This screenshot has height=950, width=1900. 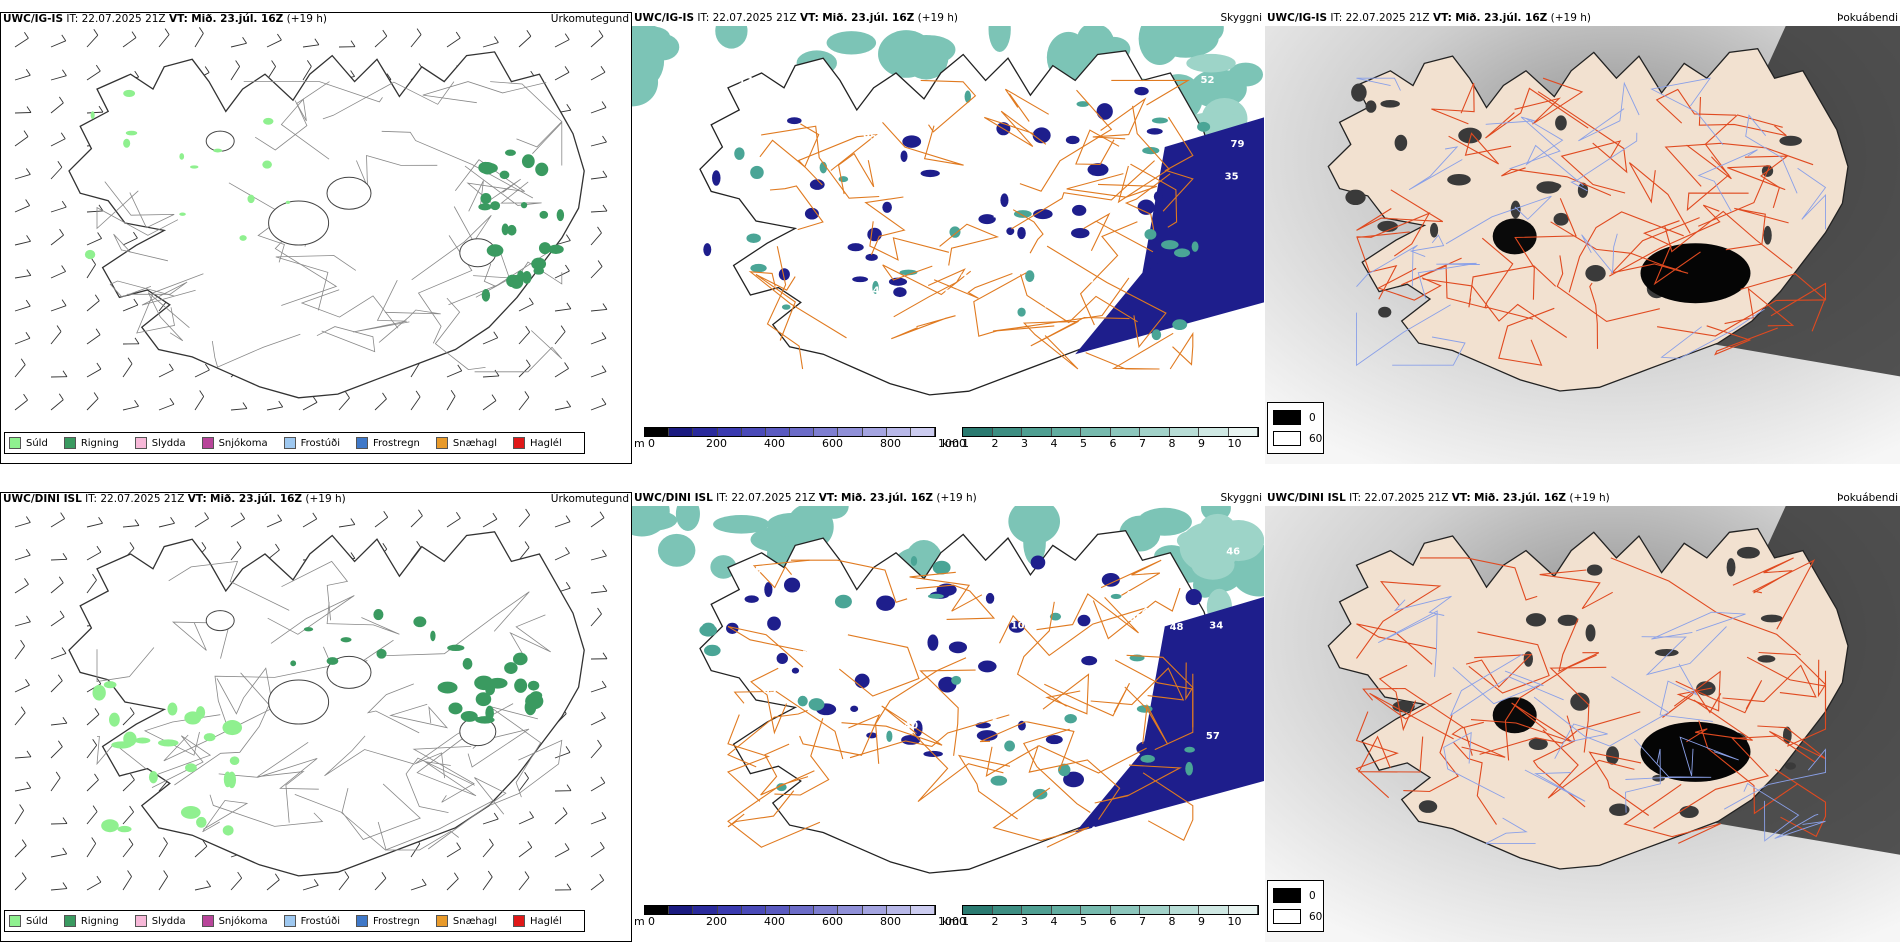 What do you see at coordinates (1169, 236) in the screenshot?
I see `low-cloud-field` at bounding box center [1169, 236].